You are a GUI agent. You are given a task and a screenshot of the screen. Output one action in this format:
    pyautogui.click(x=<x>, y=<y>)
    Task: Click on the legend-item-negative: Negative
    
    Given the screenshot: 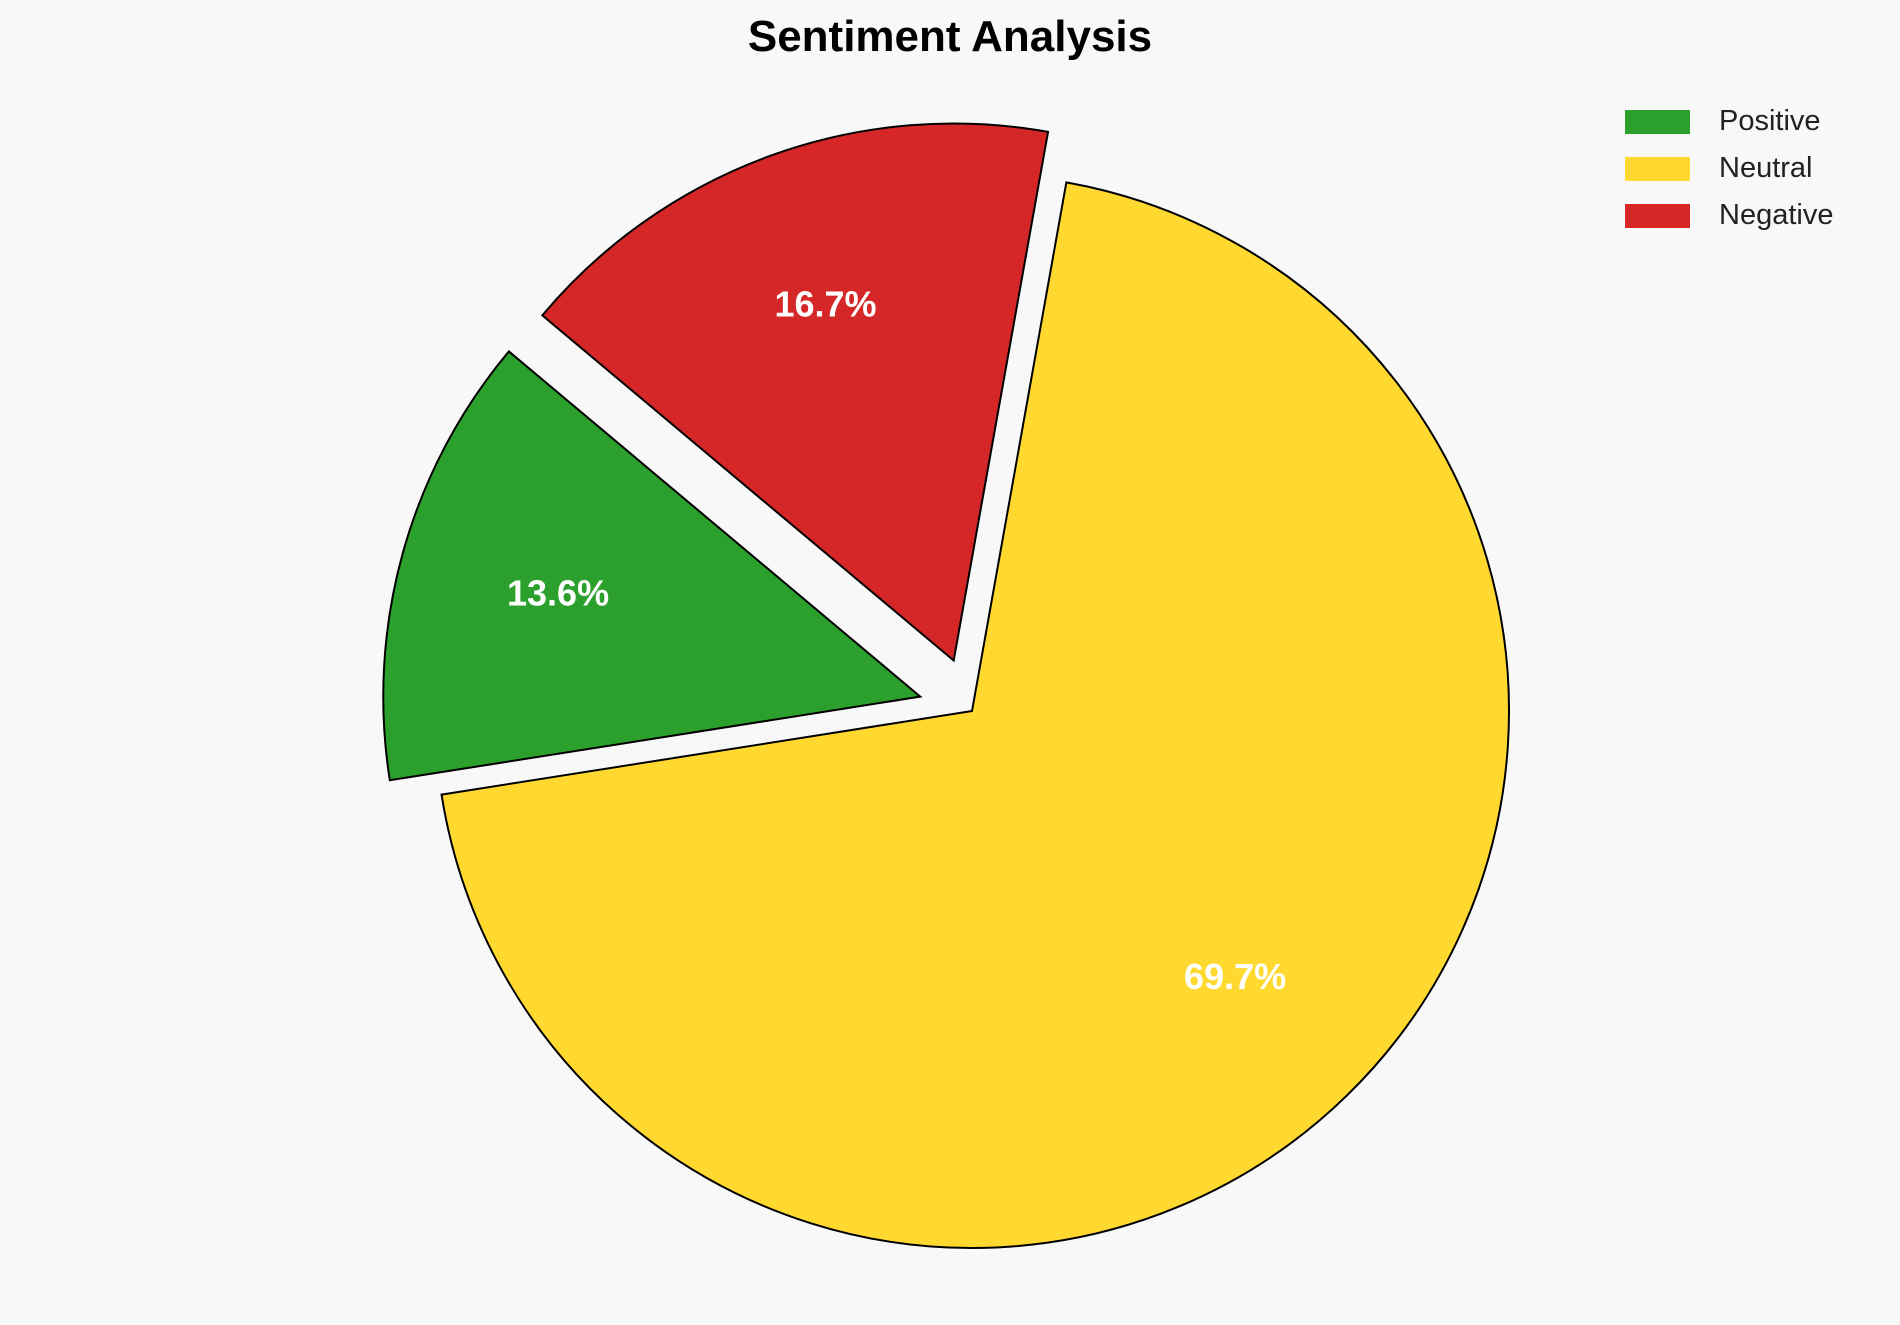 What is the action you would take?
    pyautogui.click(x=1729, y=215)
    